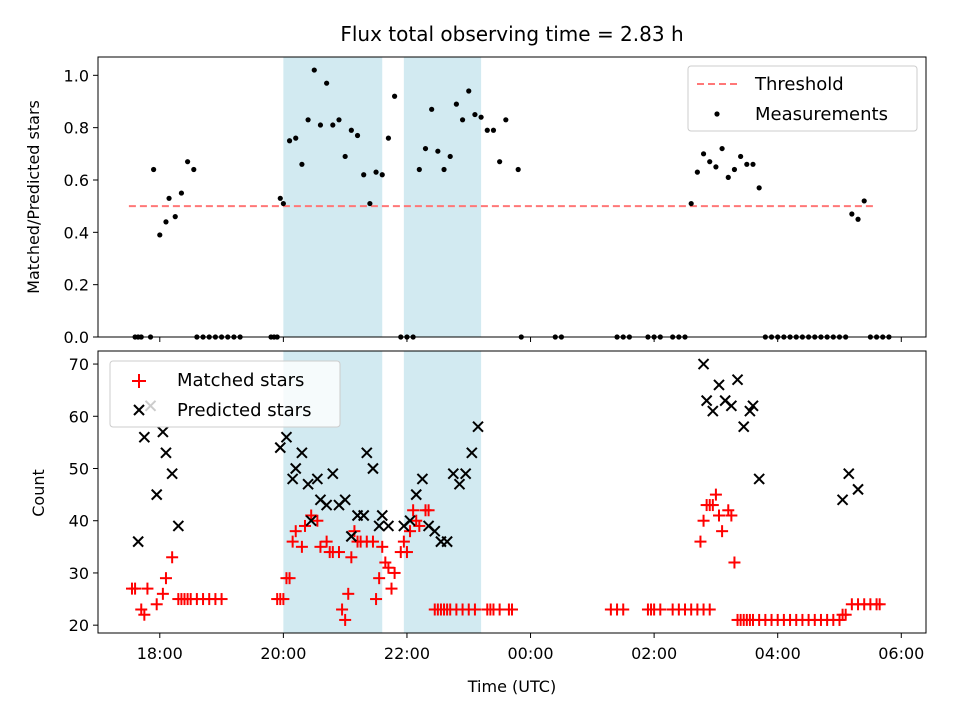 The image size is (960, 720). Describe the element at coordinates (160, 653) in the screenshot. I see `x-tick-label: 18:00` at that location.